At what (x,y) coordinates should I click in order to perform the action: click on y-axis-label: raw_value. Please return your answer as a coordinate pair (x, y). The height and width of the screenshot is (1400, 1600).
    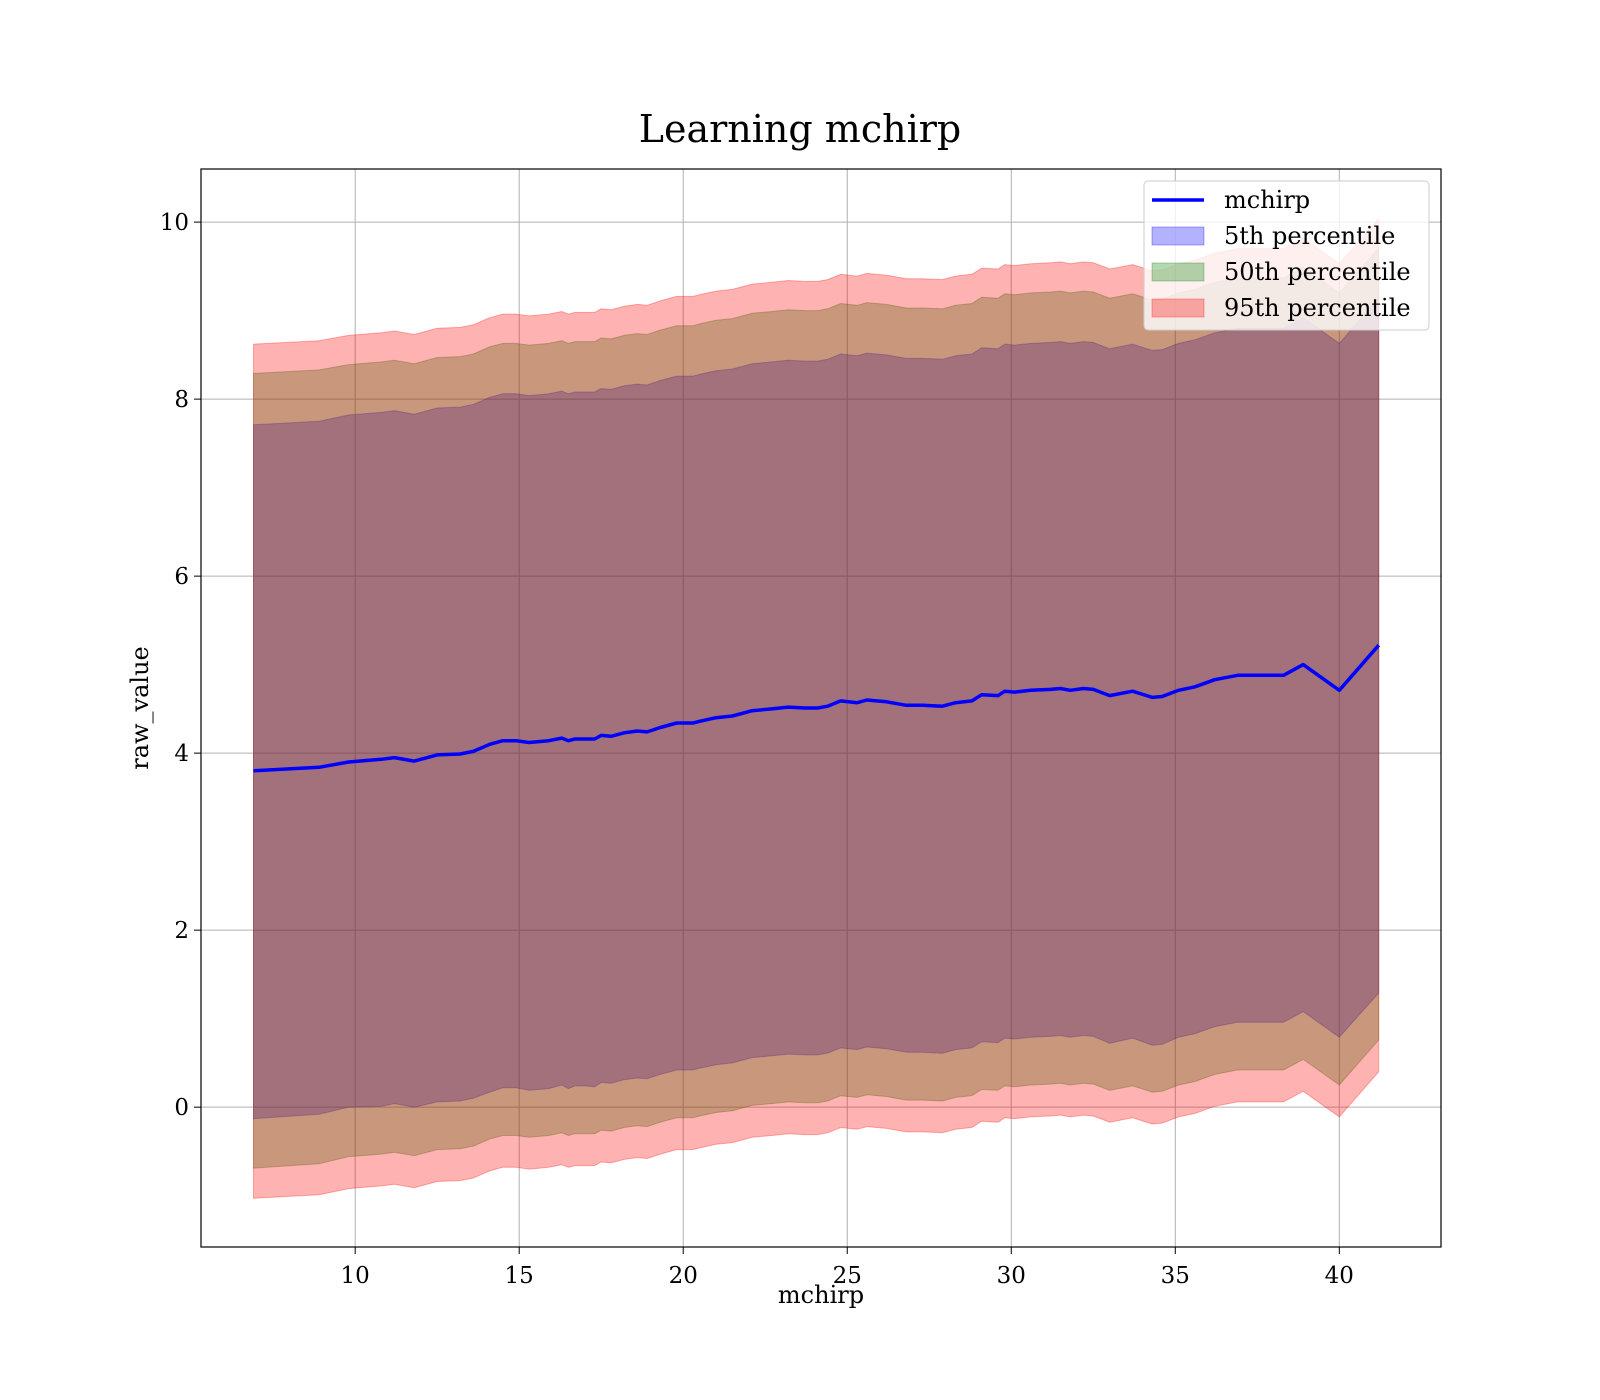
    Looking at the image, I should click on (140, 708).